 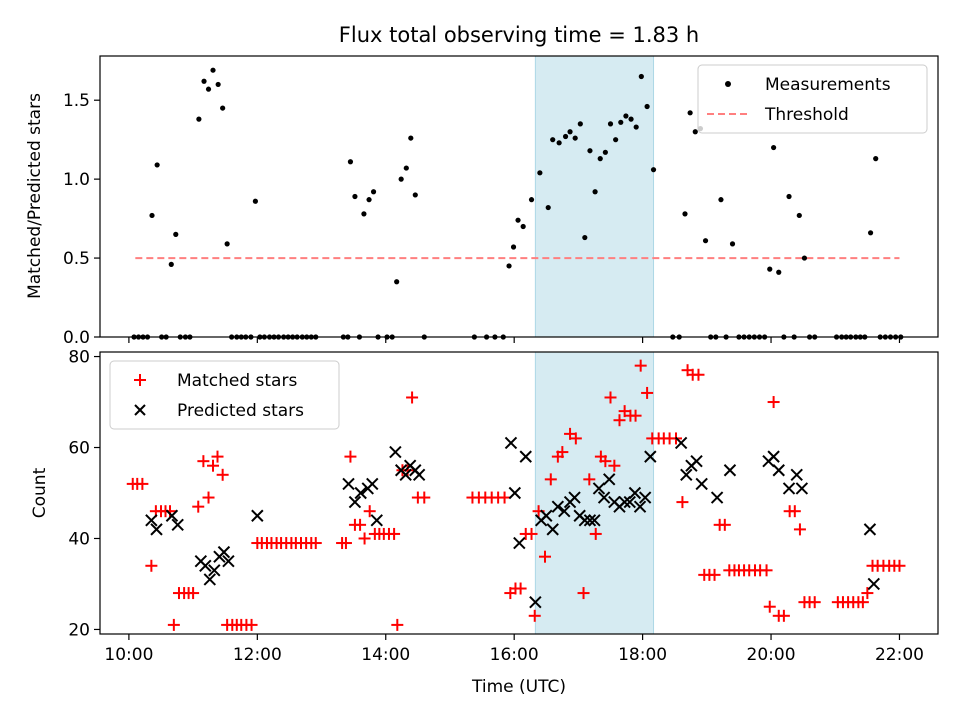 What do you see at coordinates (518, 687) in the screenshot?
I see `x-axis-label: Time (UTC)` at bounding box center [518, 687].